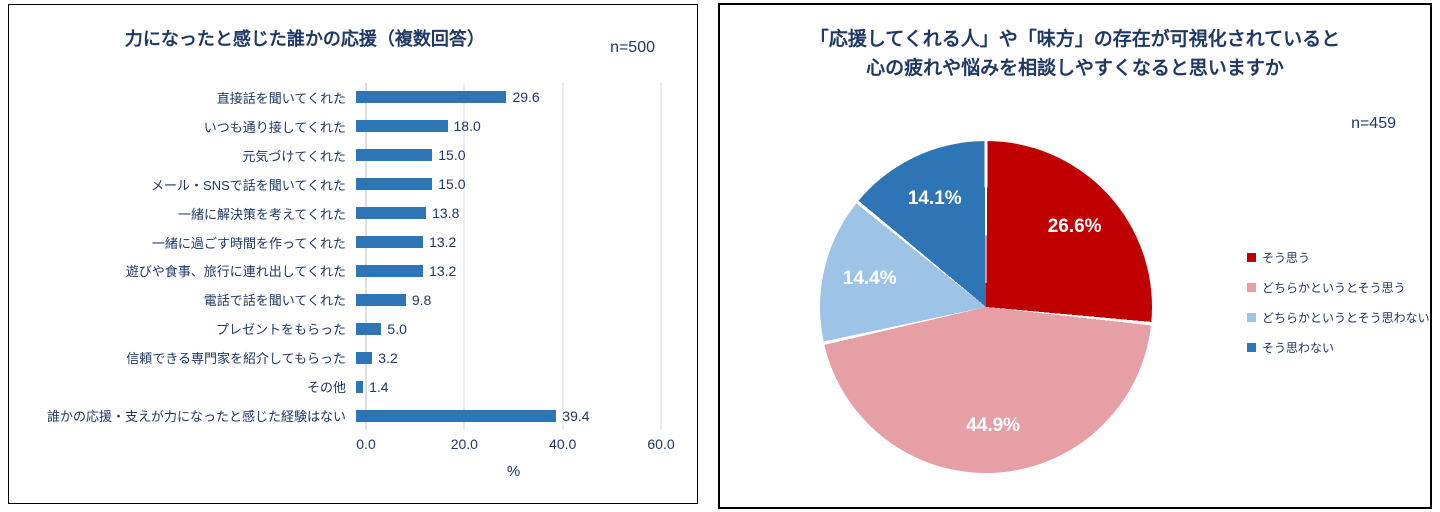 This screenshot has height=512, width=1440. What do you see at coordinates (508, 328) in the screenshot?
I see `bar-track: 5.0` at bounding box center [508, 328].